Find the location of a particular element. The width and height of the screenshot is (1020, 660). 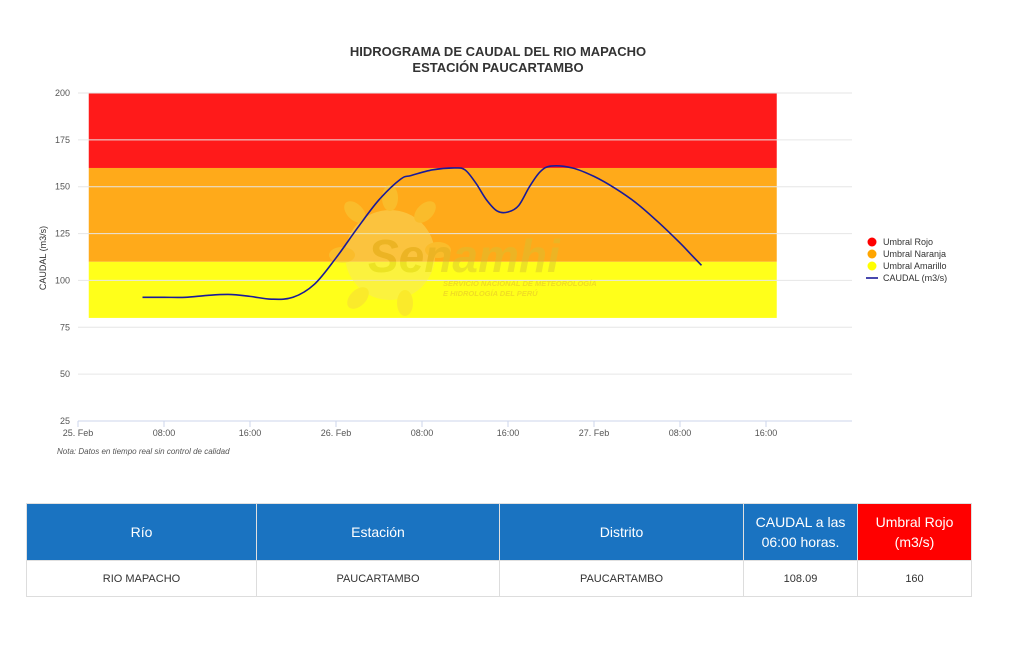

legend-item-label: Umbral Amarillo is located at coordinates (915, 266).